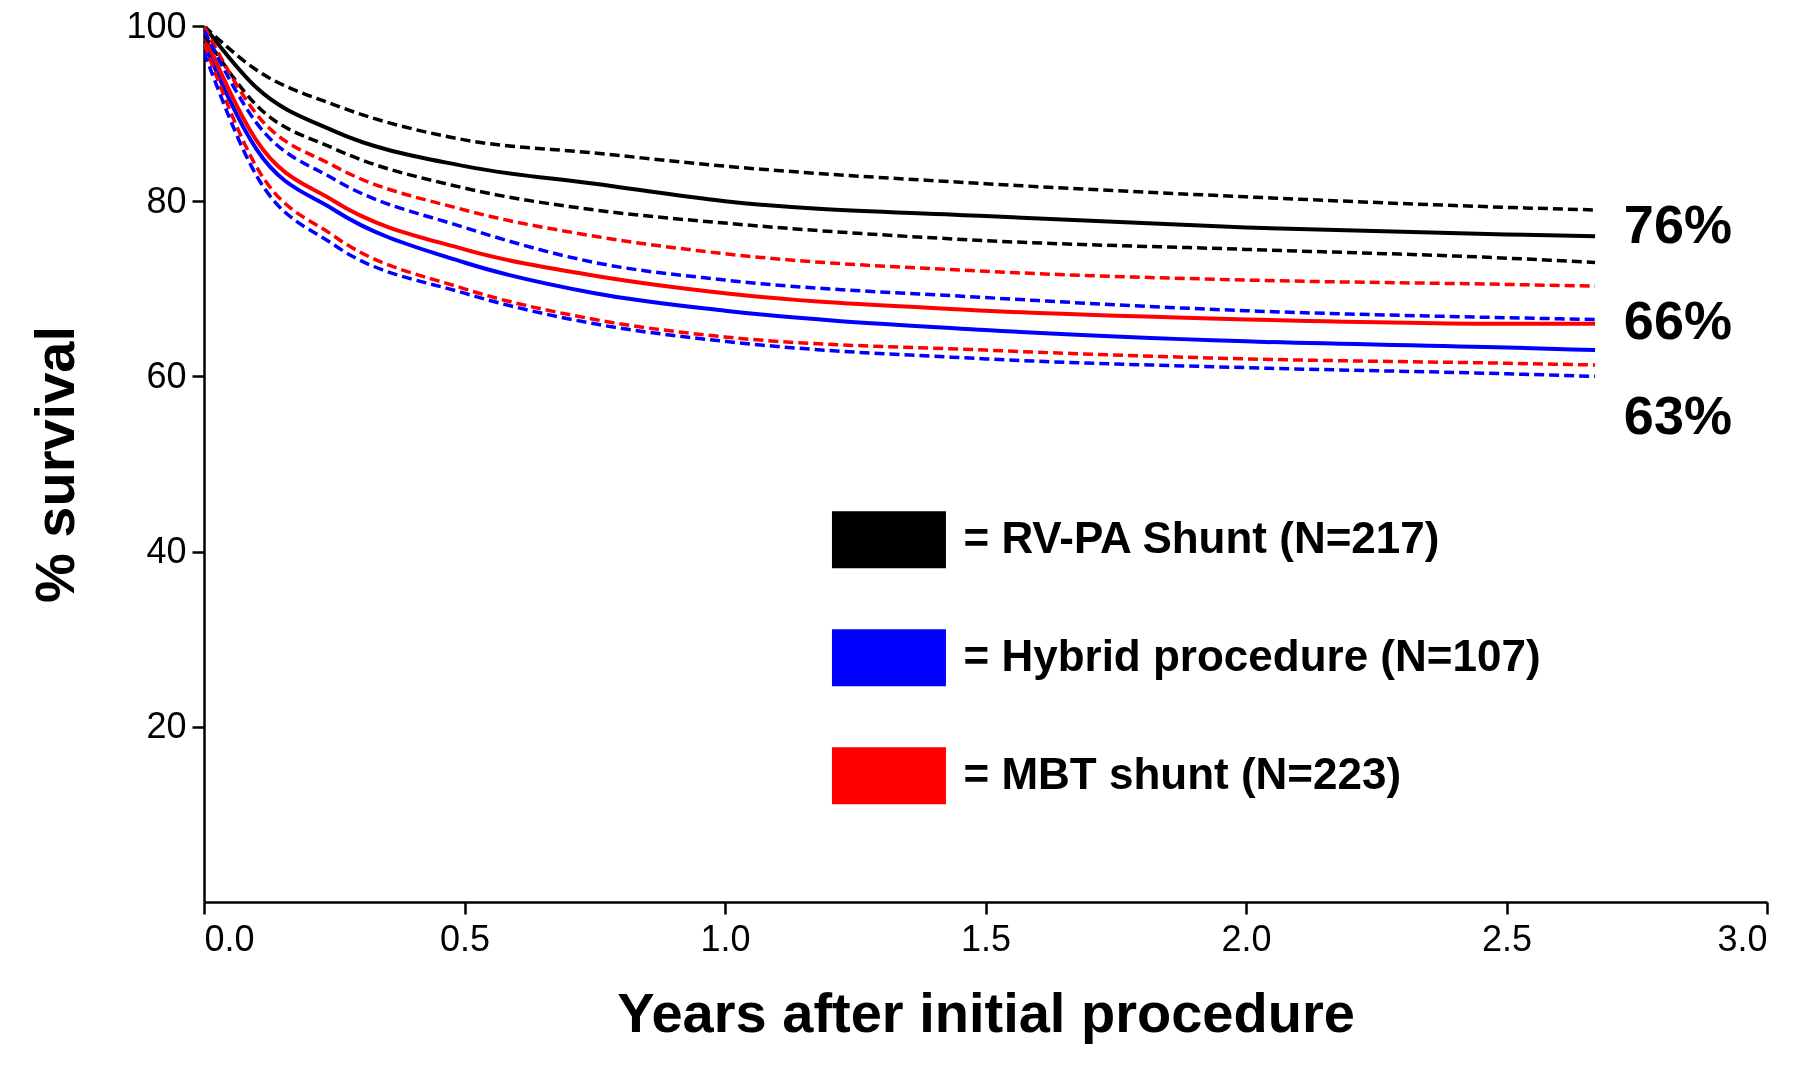  Describe the element at coordinates (156, 25) in the screenshot. I see `y-tick-label: 100` at that location.